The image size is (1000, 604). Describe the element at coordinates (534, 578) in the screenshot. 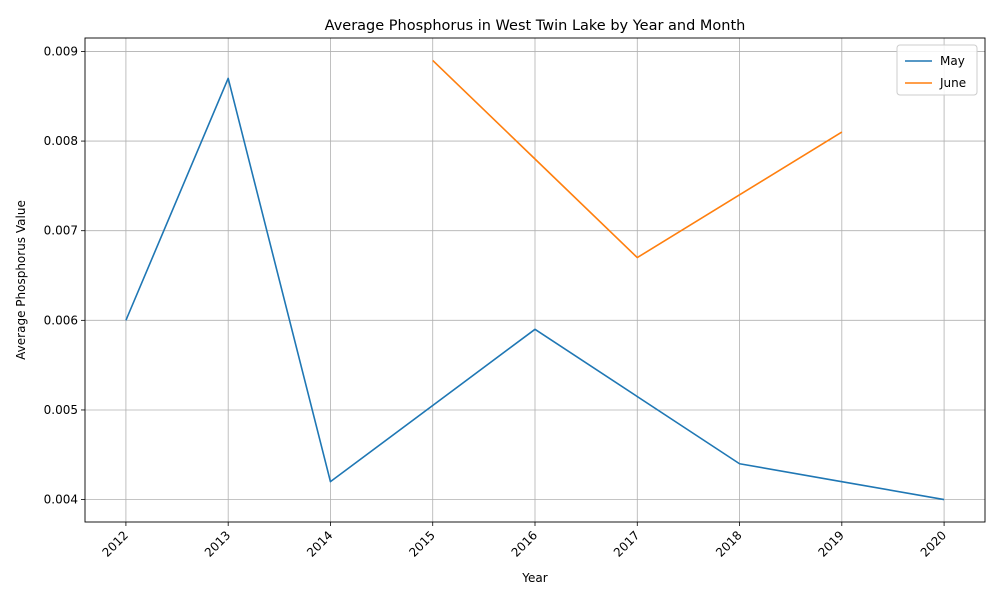

I see `x-axis-label: Year` at that location.